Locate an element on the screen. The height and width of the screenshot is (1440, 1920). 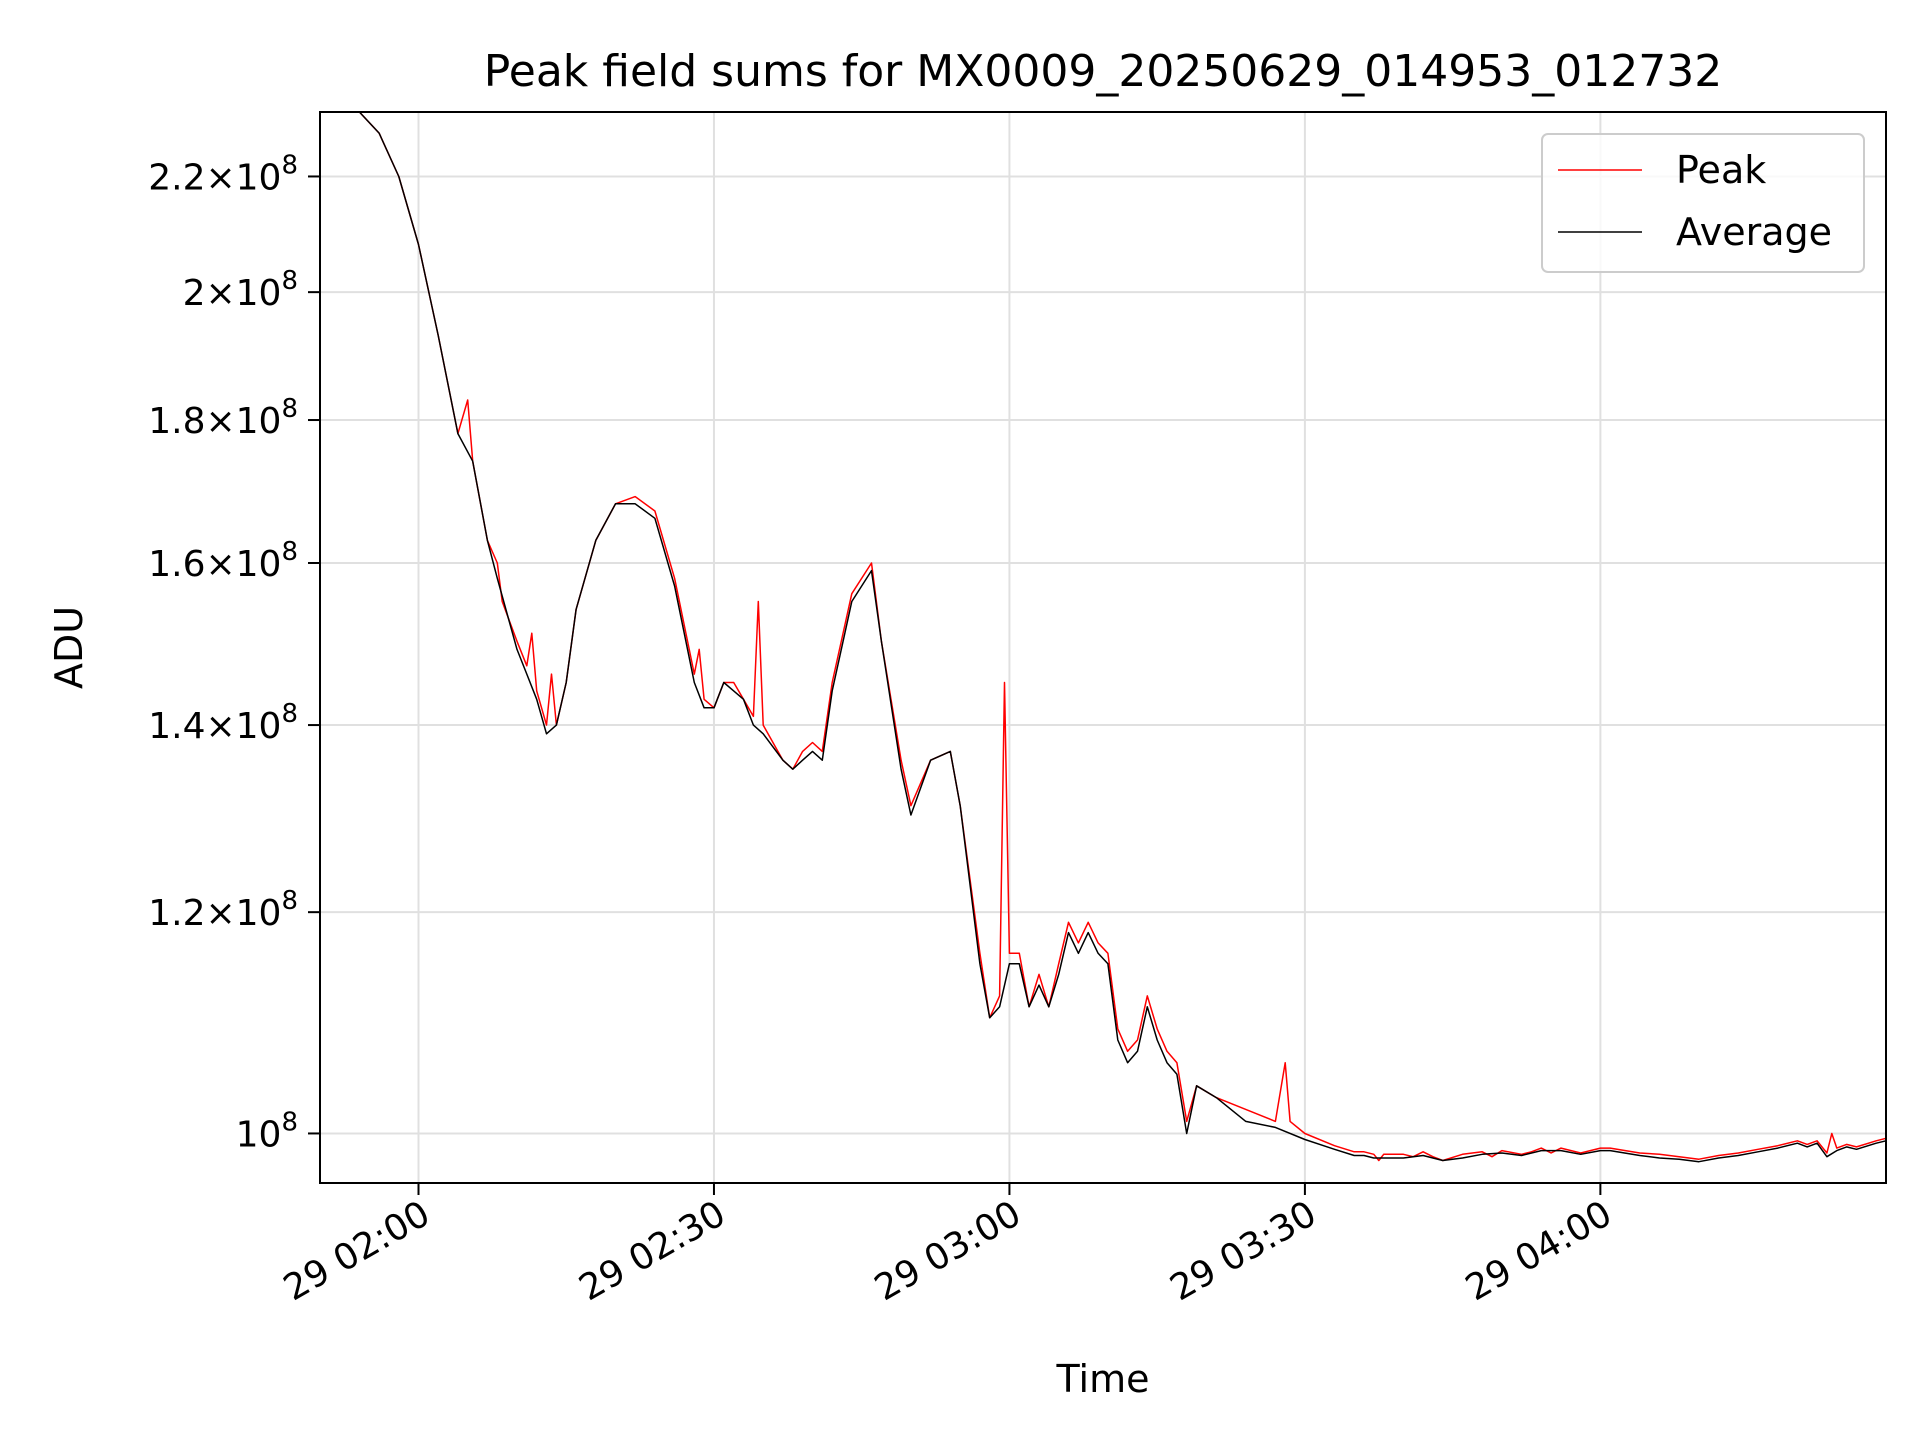
y-tick-label: 2.2×108 is located at coordinates (223, 174).